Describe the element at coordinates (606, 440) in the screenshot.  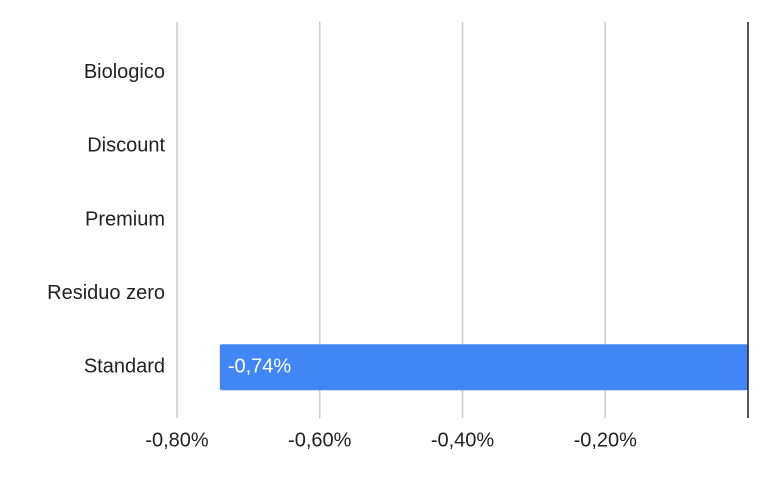
I see `x-tick-label: -0,20%` at that location.